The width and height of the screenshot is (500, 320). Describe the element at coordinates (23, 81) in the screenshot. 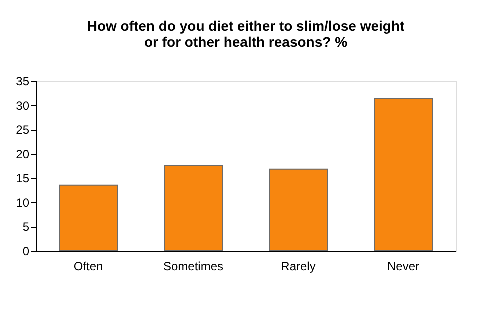

I see `y-tick-label: 35` at that location.